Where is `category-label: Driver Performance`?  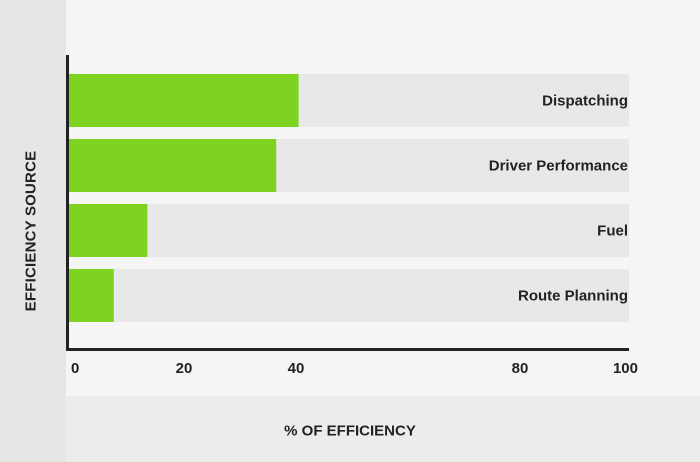 category-label: Driver Performance is located at coordinates (558, 166).